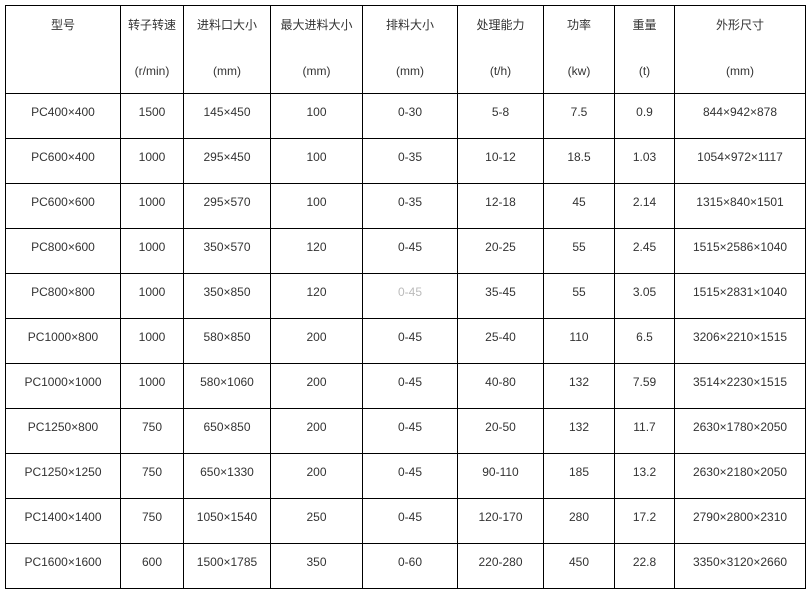  I want to click on cell-value: 0-30, so click(410, 112).